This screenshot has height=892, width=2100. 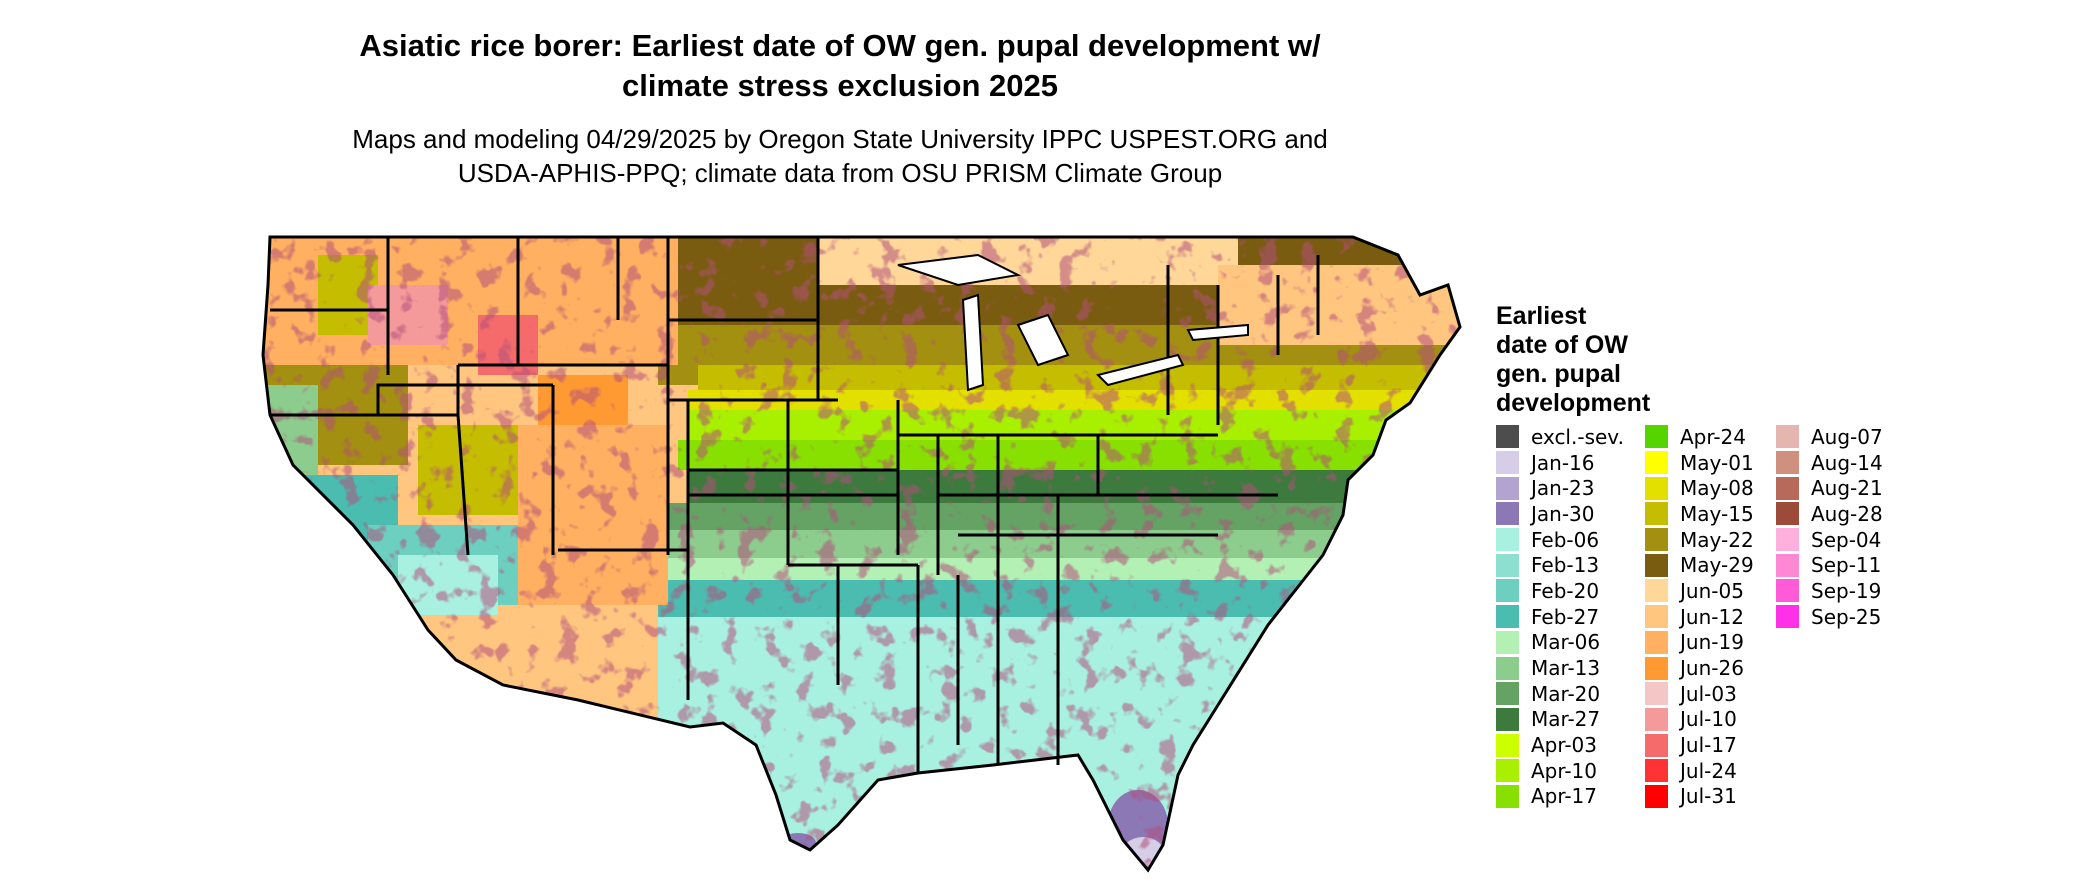 I want to click on legend-item: Jun-19, so click(x=1699, y=643).